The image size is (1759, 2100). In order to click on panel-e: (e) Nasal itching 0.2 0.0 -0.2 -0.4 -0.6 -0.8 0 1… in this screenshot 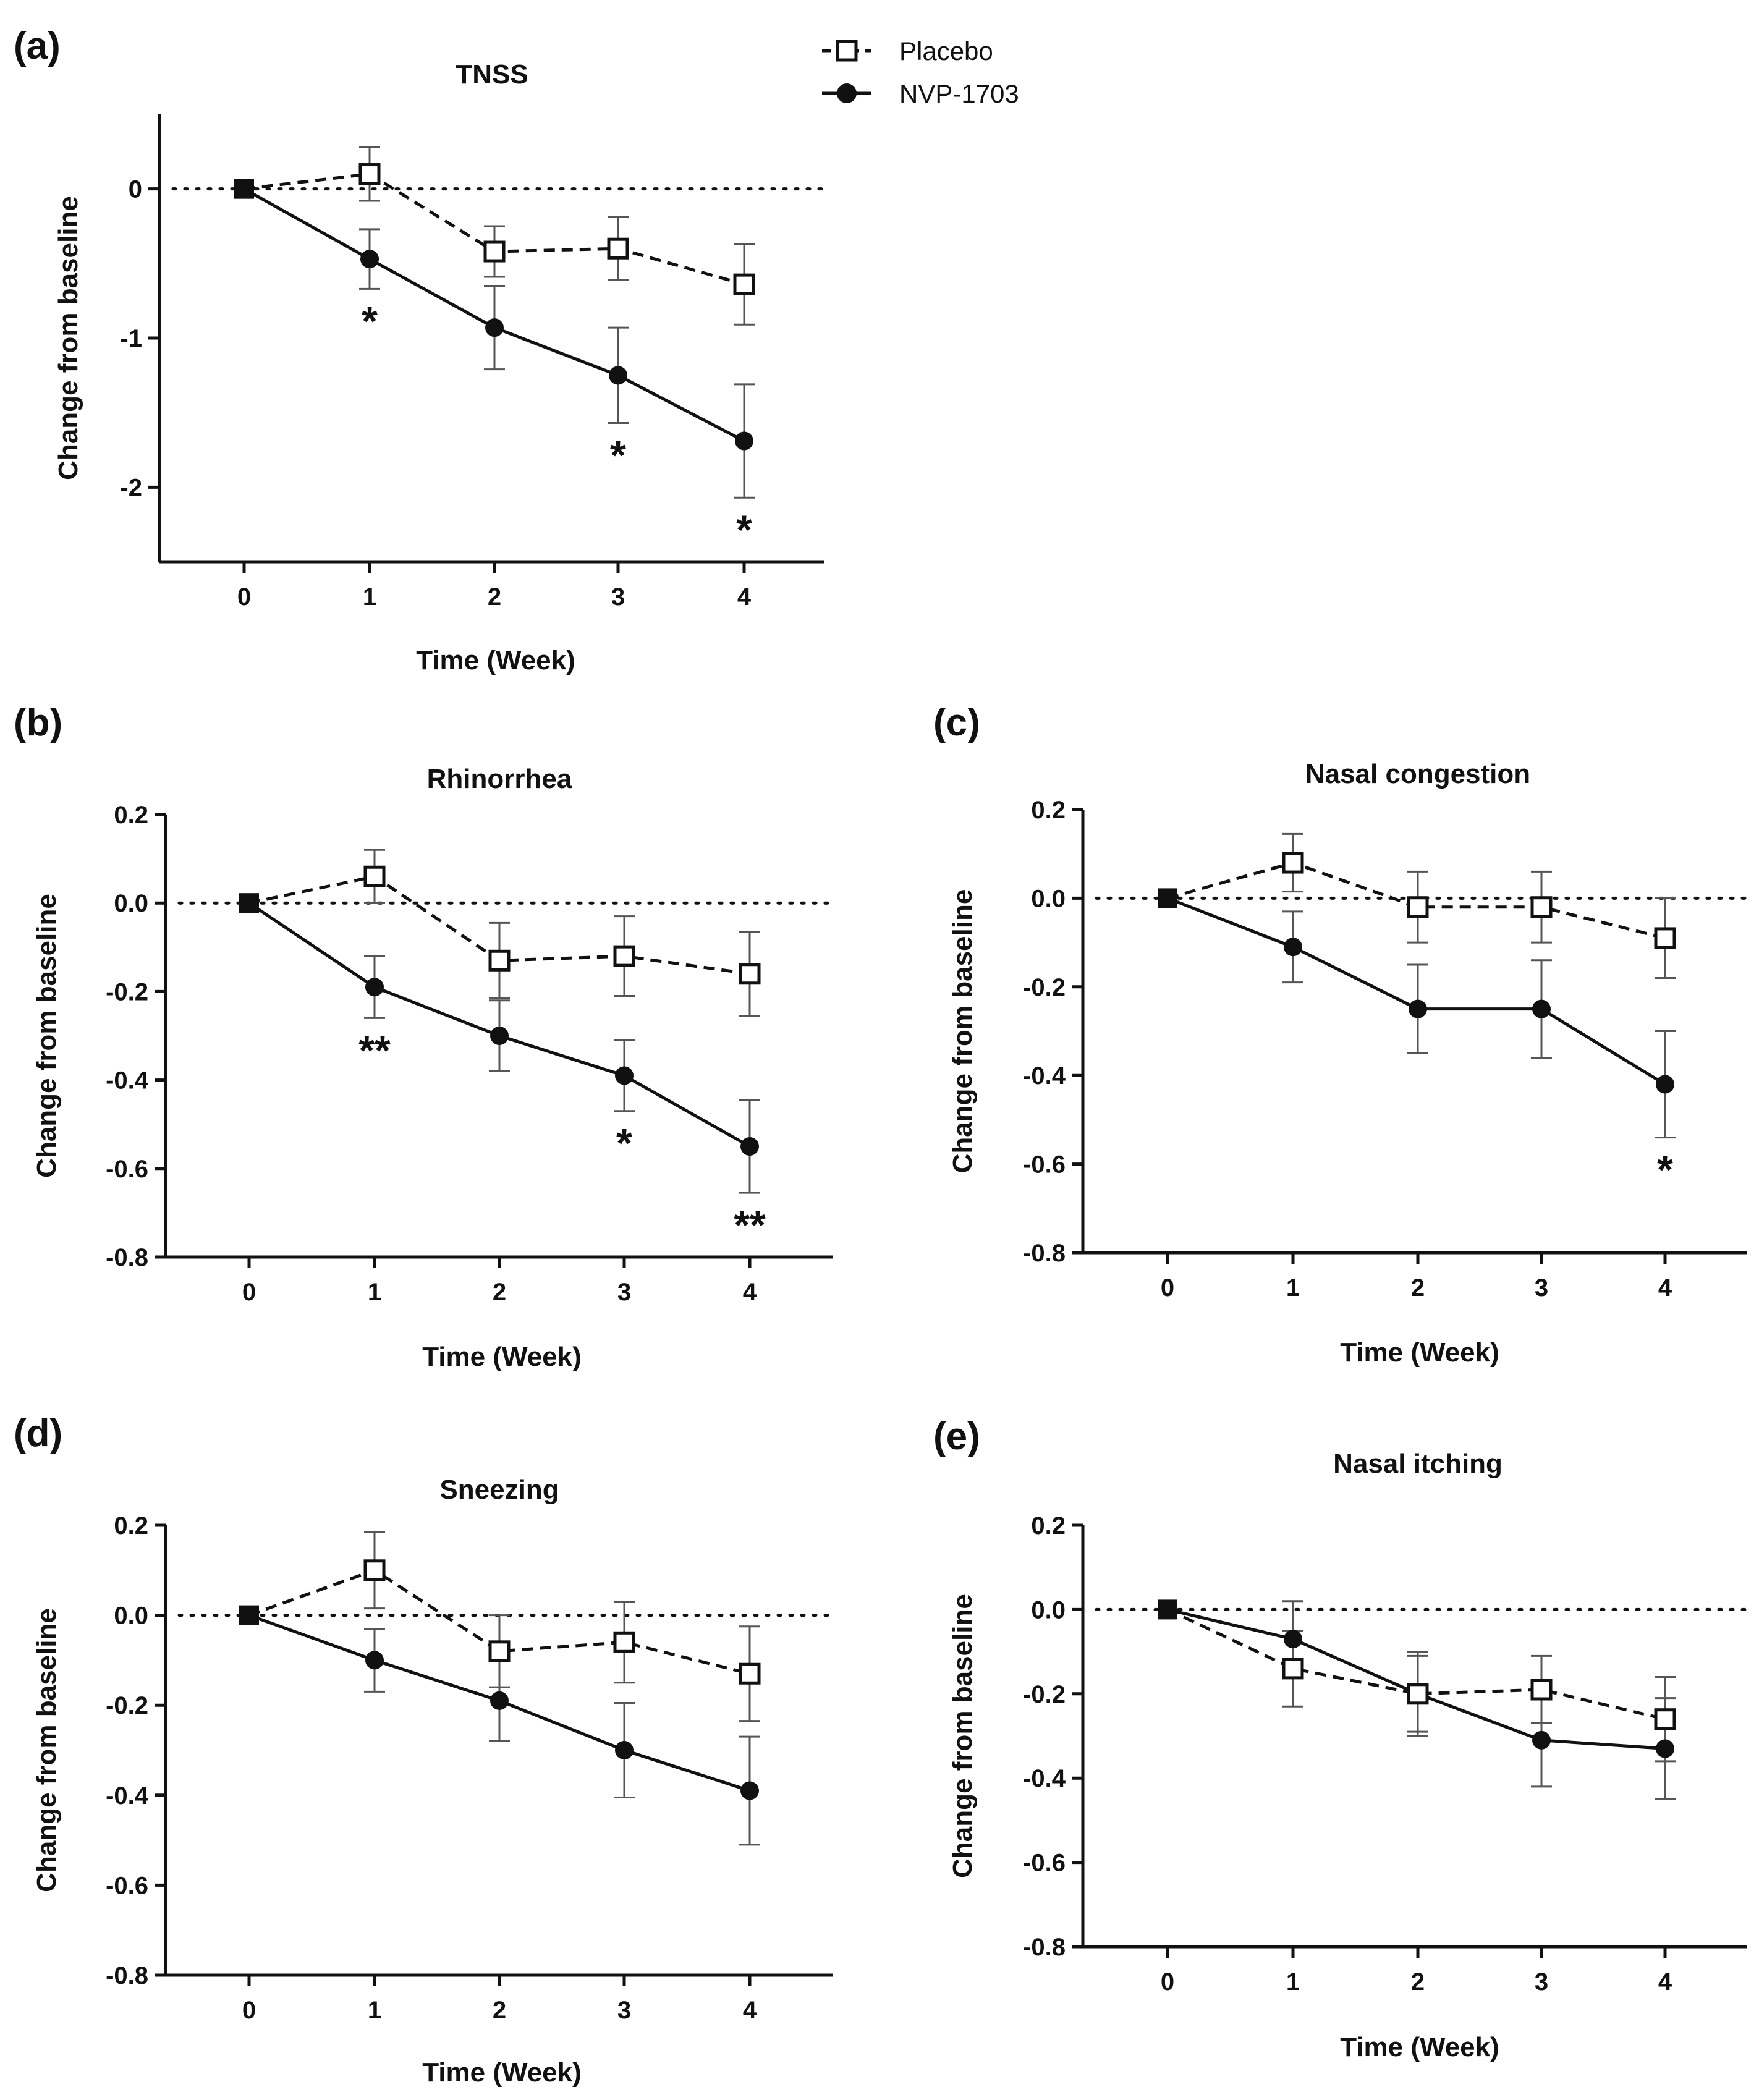, I will do `click(1340, 1738)`.